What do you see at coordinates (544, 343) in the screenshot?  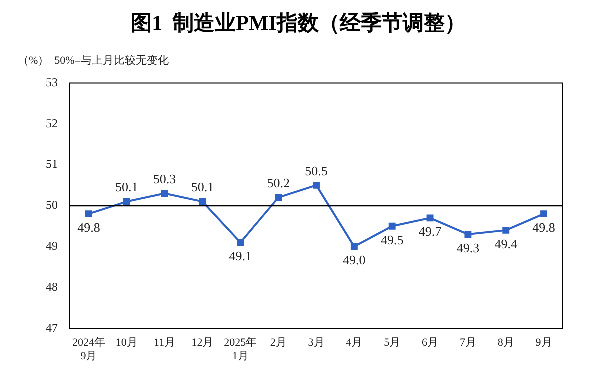 I see `x-tick-label: 9月` at bounding box center [544, 343].